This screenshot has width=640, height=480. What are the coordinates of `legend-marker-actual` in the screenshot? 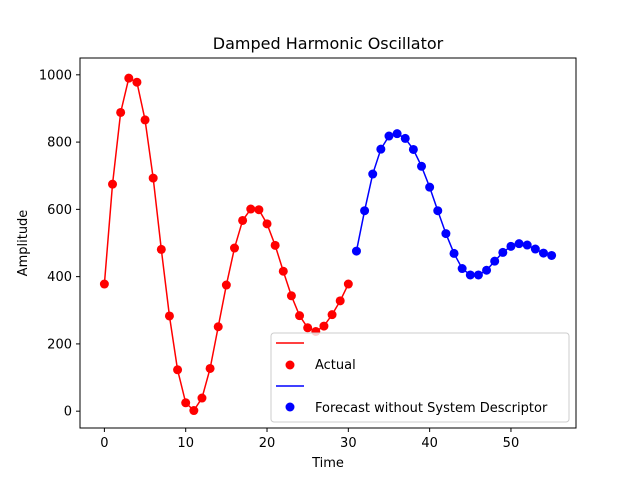 It's located at (290, 365).